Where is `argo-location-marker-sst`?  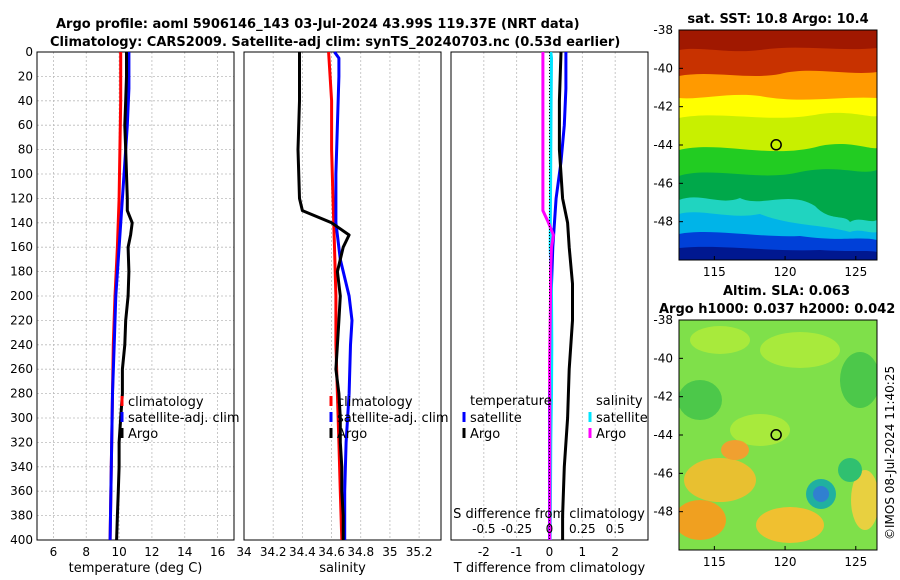 argo-location-marker-sst is located at coordinates (776, 145).